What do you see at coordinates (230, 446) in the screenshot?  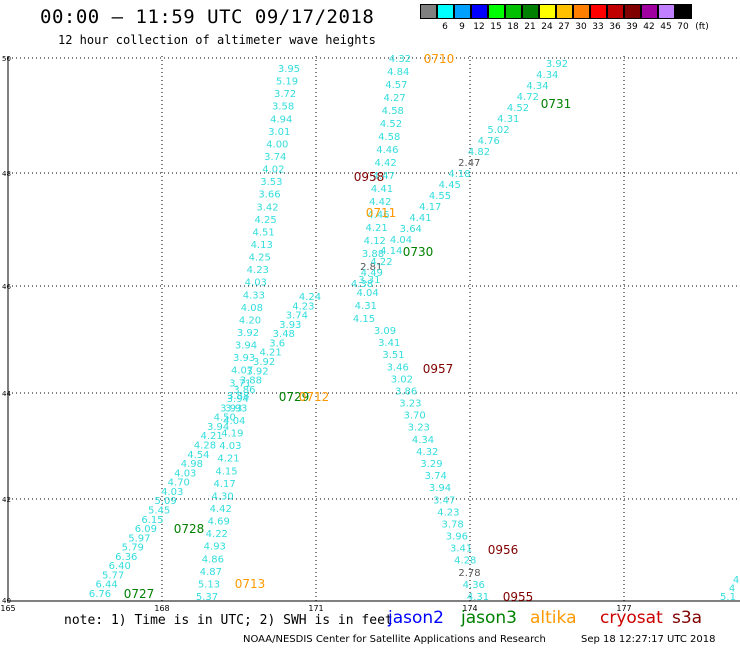 I see `cryosat-swh-value: 4.03` at bounding box center [230, 446].